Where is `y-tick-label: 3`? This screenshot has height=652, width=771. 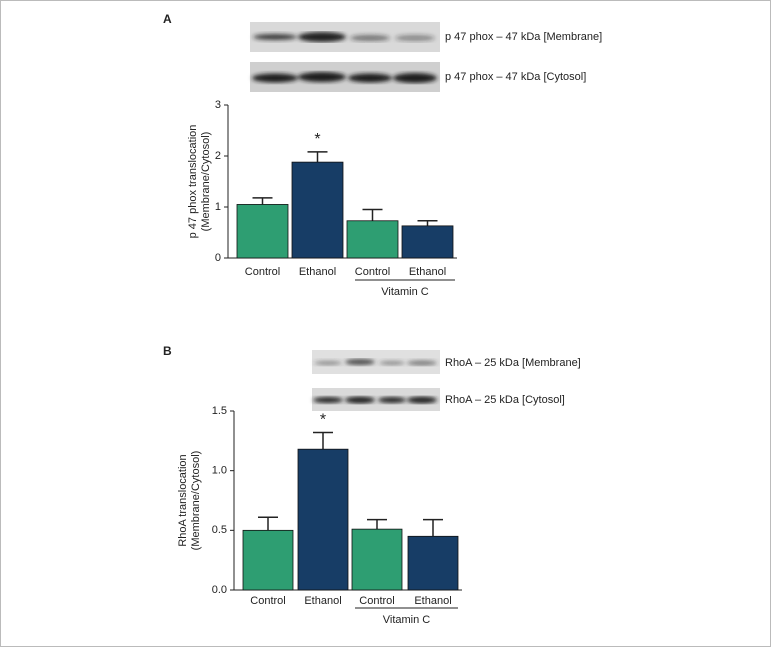 y-tick-label: 3 is located at coordinates (218, 105).